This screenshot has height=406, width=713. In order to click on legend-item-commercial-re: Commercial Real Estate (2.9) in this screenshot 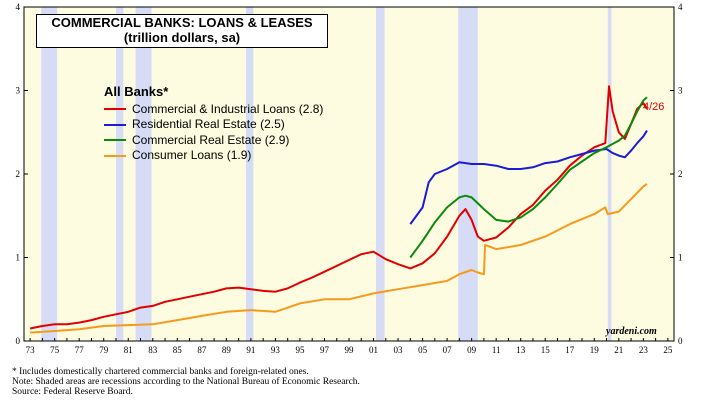, I will do `click(213, 141)`.